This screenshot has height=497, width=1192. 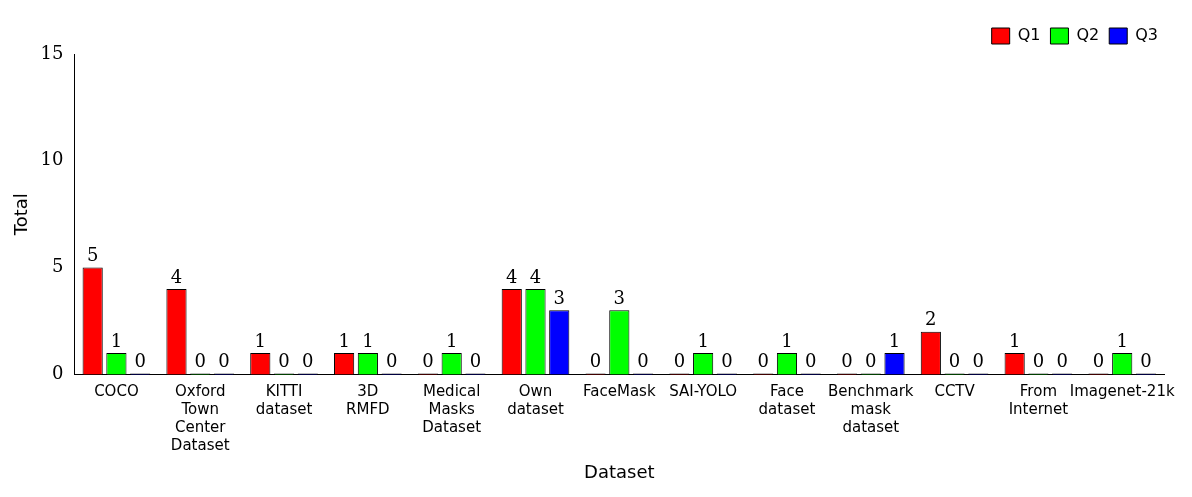 What do you see at coordinates (52, 159) in the screenshot?
I see `y-tick-label: 10` at bounding box center [52, 159].